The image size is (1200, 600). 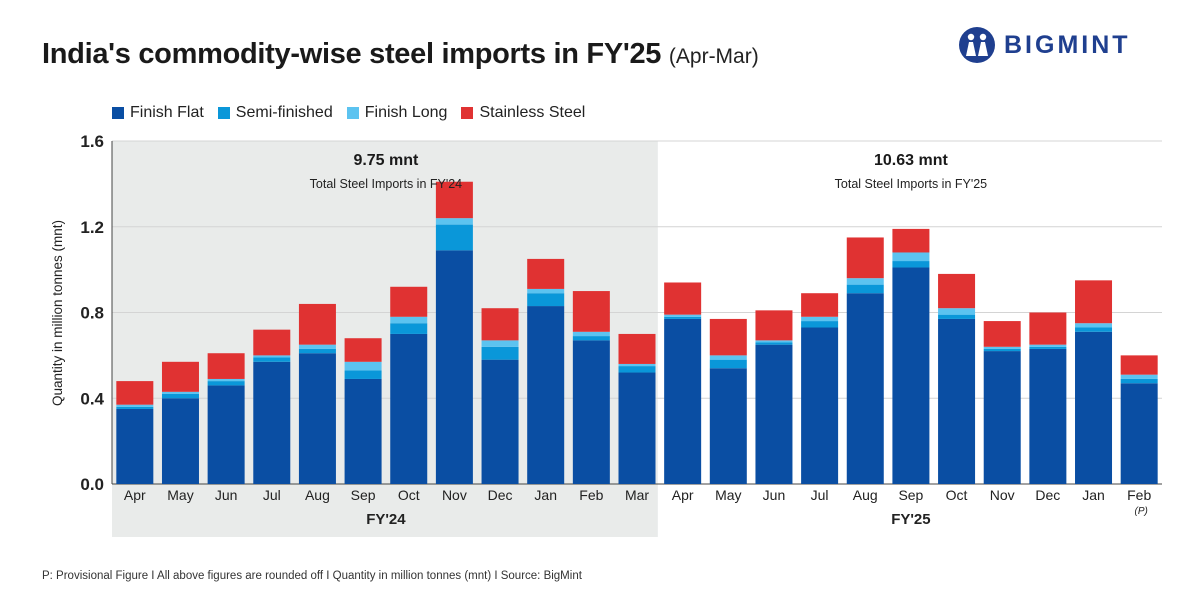 I want to click on y-tick-label: 1.2, so click(x=92, y=227).